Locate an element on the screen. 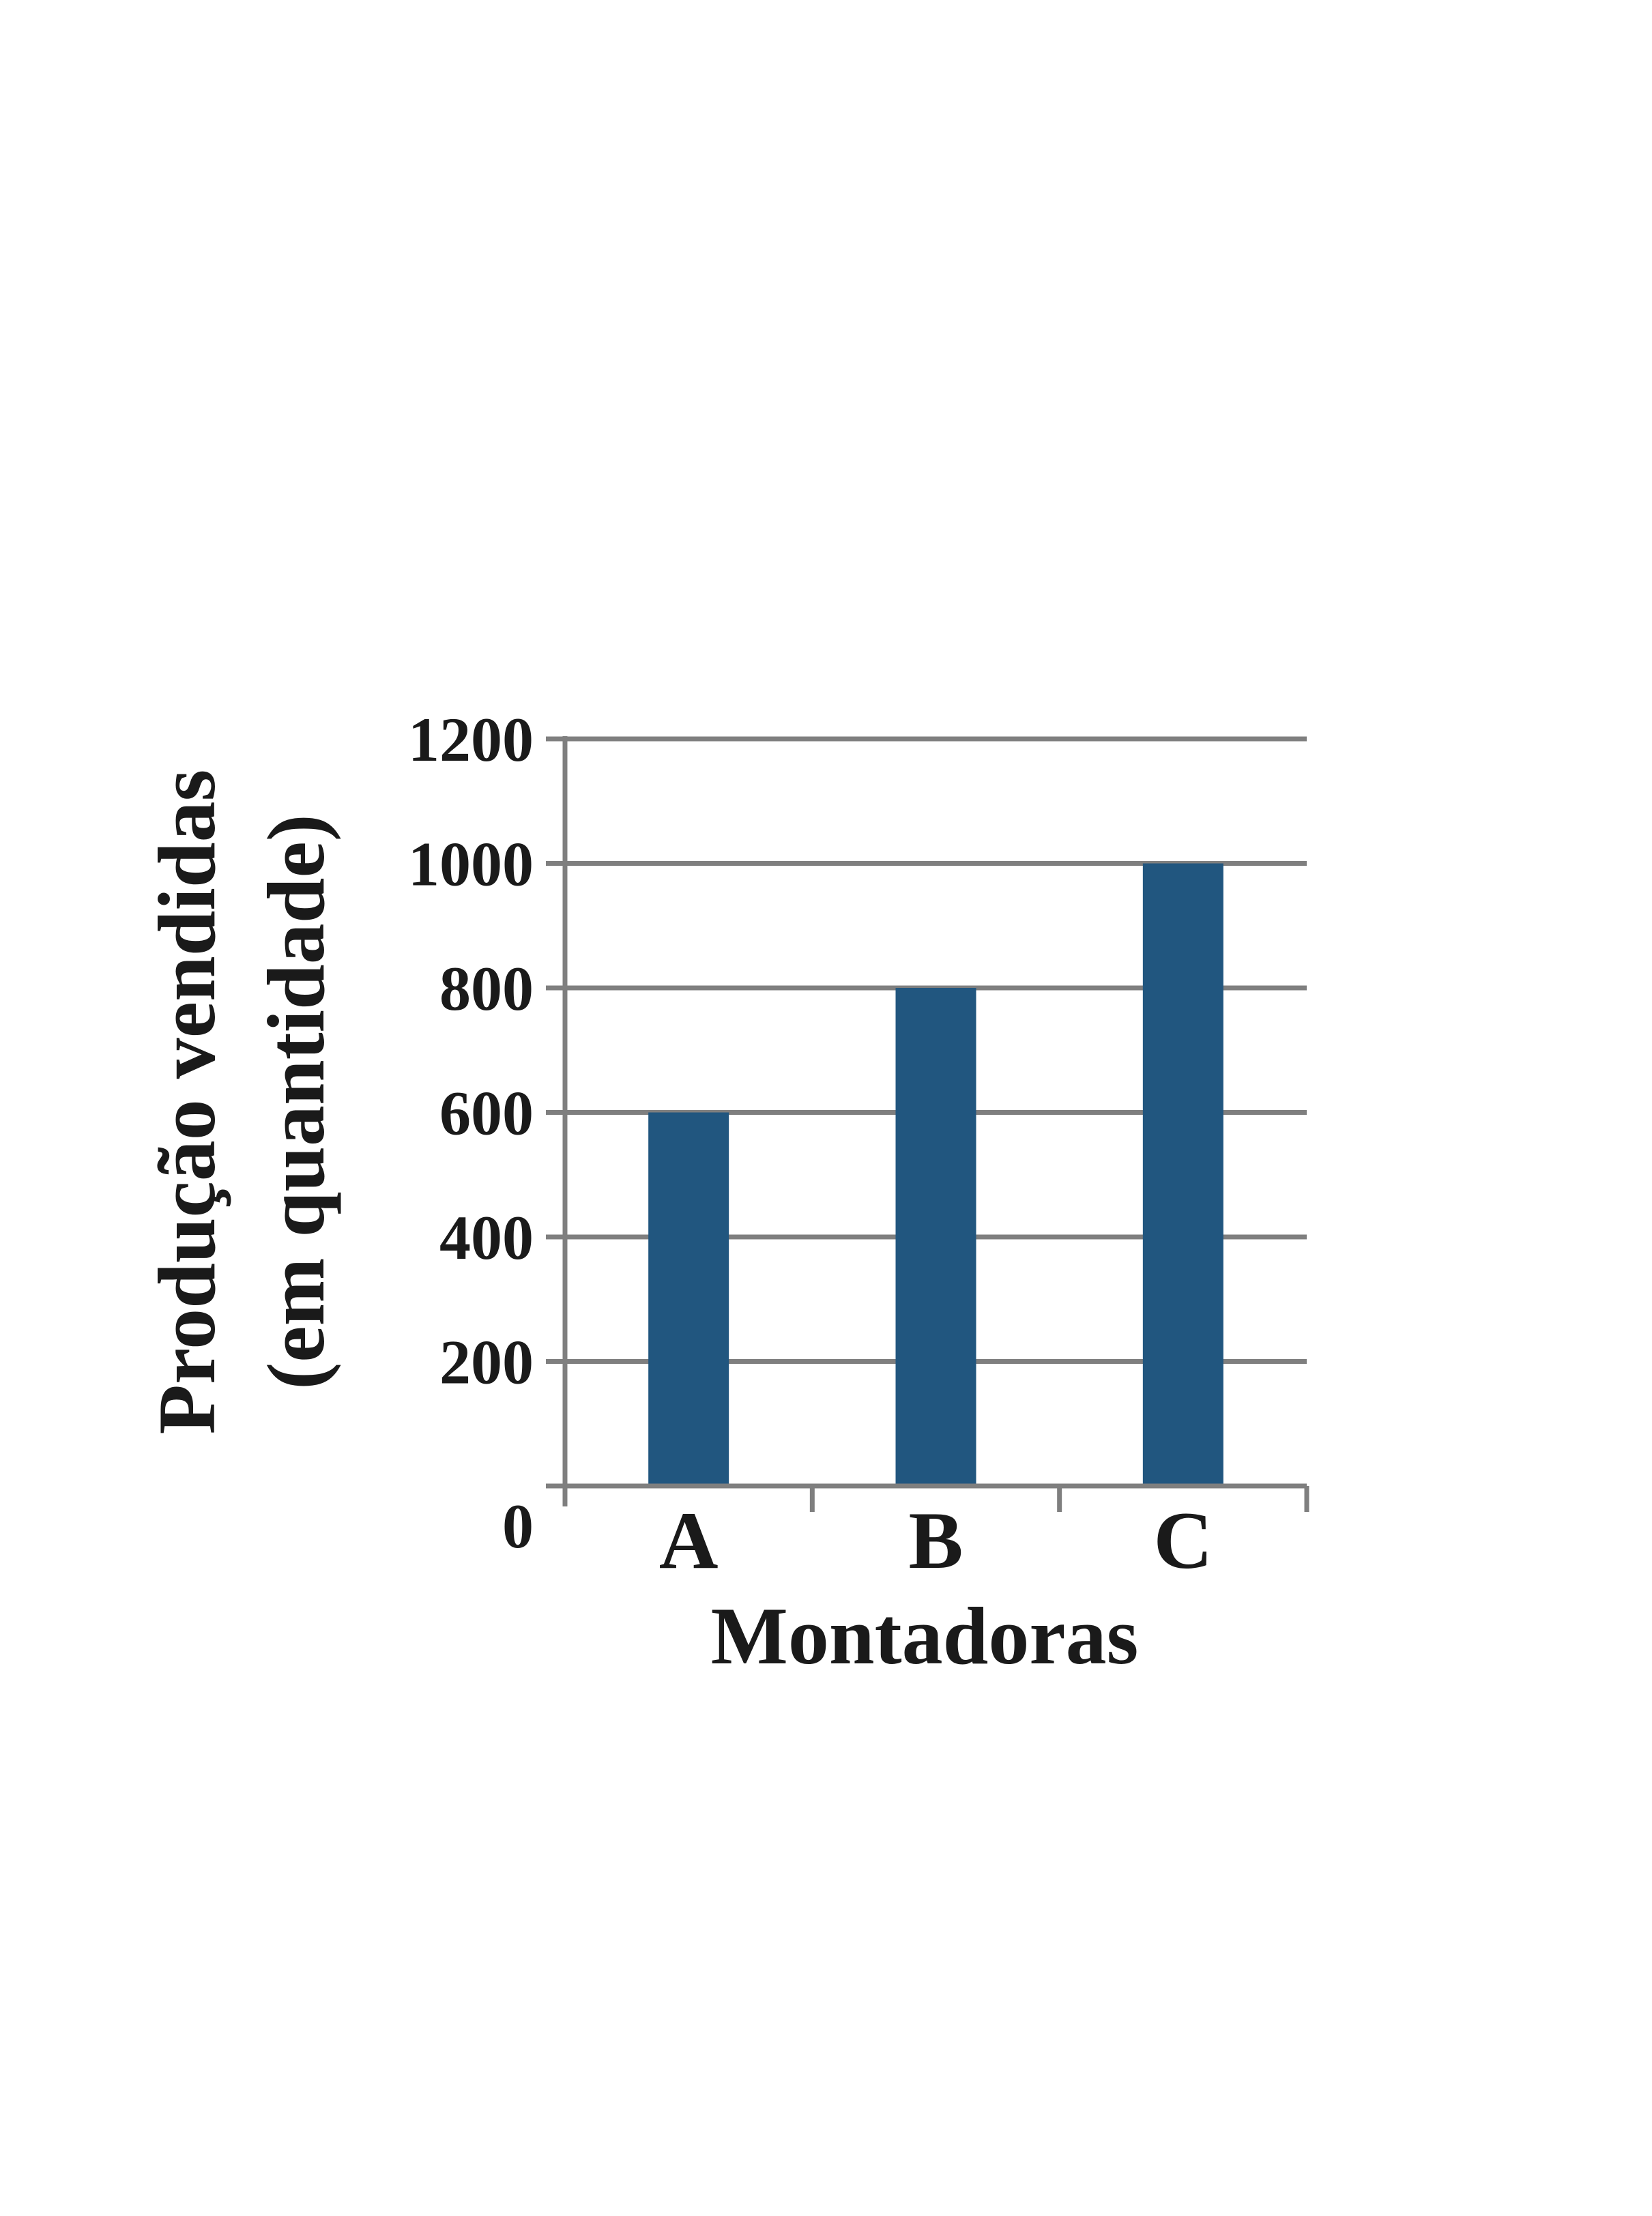 Image resolution: width=1652 pixels, height=2216 pixels. x-category-label-B: B is located at coordinates (935, 1540).